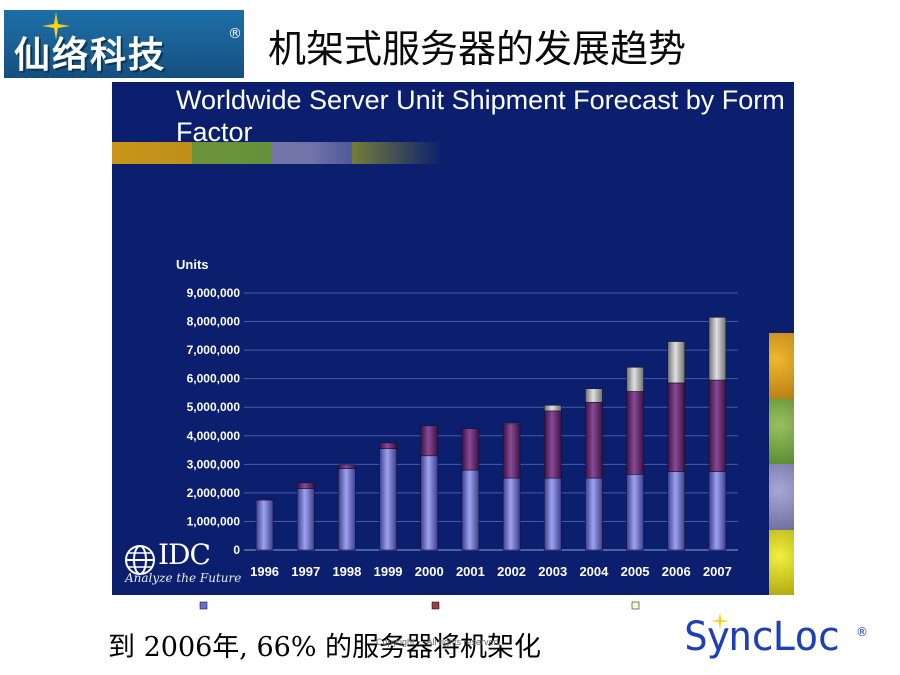  I want to click on y-tick-label: 2,000,000, so click(214, 493).